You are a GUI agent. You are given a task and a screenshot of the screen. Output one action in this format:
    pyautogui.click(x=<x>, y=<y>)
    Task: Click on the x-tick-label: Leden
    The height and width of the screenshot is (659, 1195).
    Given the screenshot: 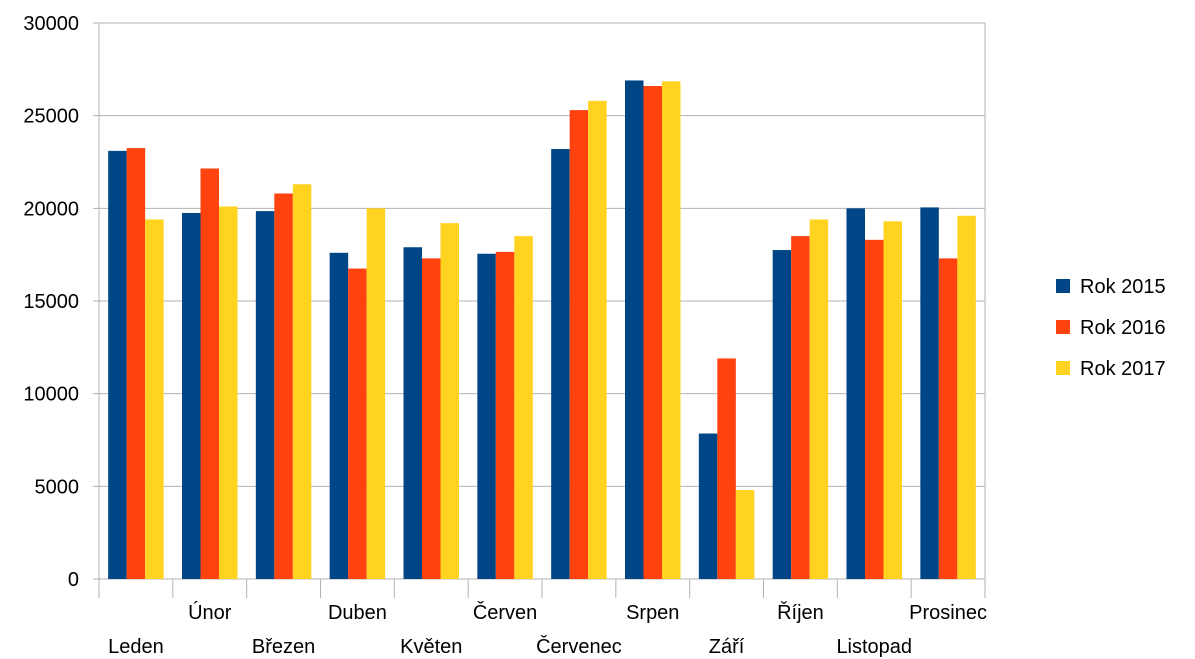 What is the action you would take?
    pyautogui.click(x=136, y=647)
    